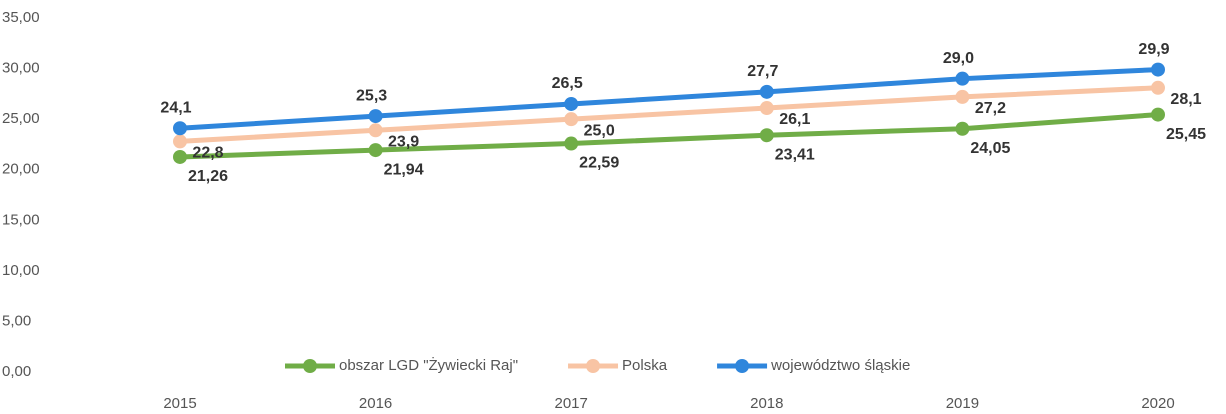 Image resolution: width=1226 pixels, height=414 pixels. Describe the element at coordinates (599, 130) in the screenshot. I see `data-label: 25,0` at that location.